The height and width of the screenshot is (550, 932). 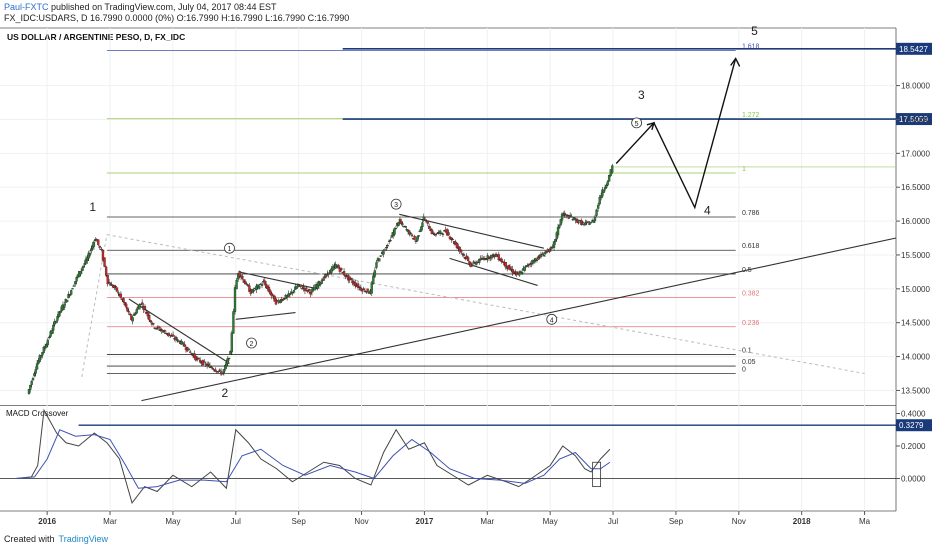 I want to click on y-tick-label: 16.5000, so click(x=915, y=187).